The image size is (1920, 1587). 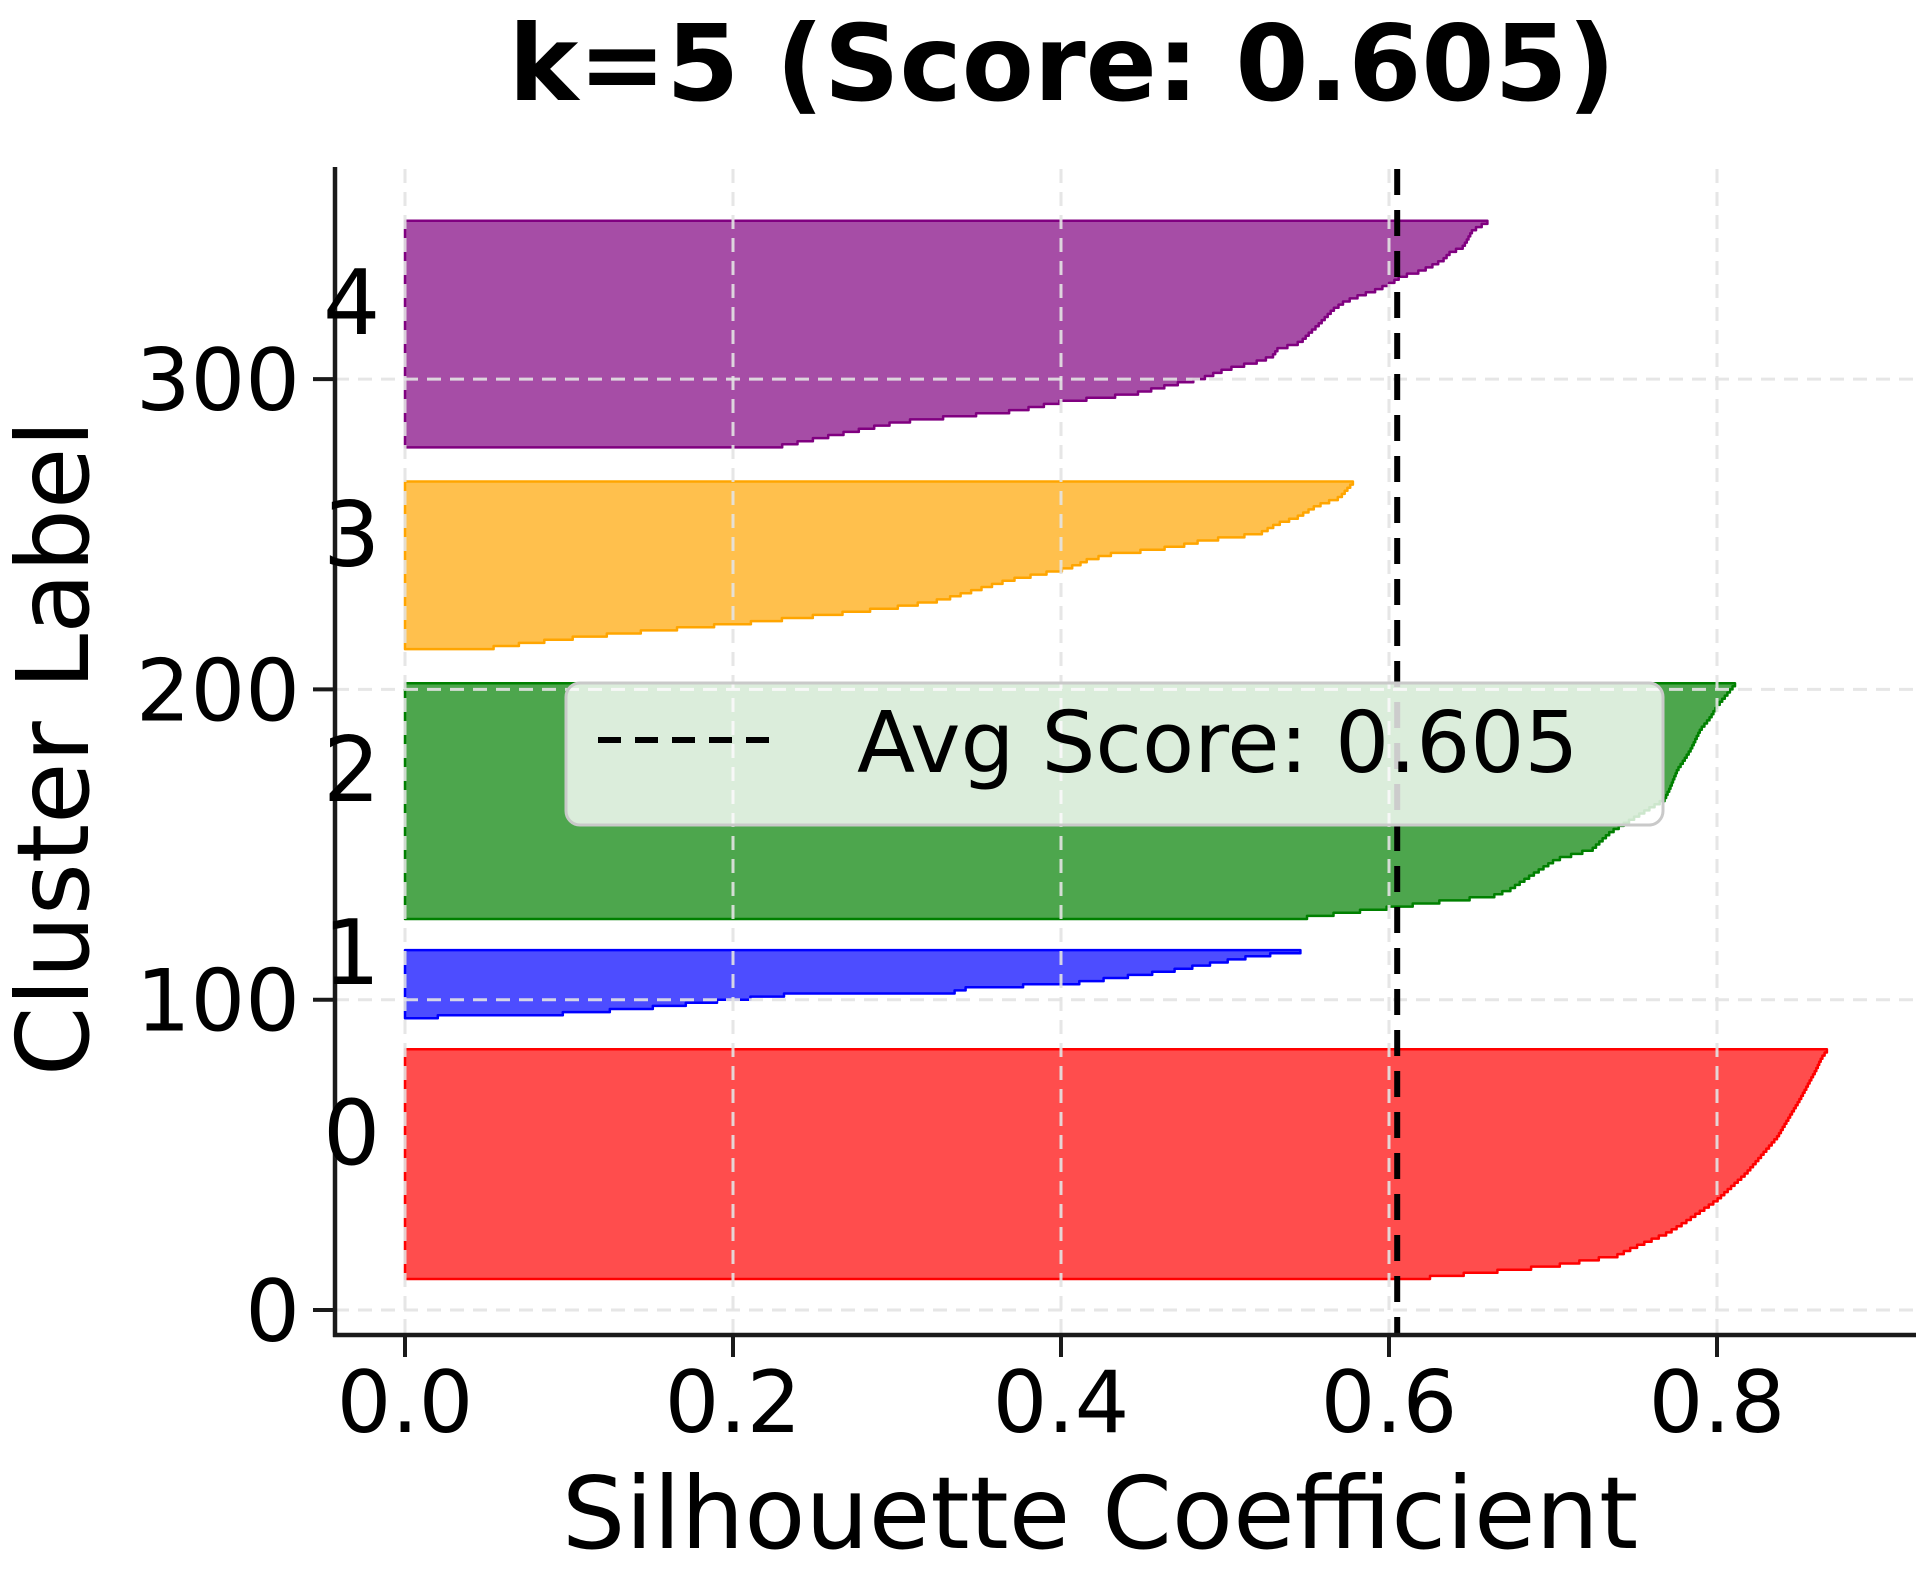 I want to click on cluster-label-0: 0, so click(x=351, y=1133).